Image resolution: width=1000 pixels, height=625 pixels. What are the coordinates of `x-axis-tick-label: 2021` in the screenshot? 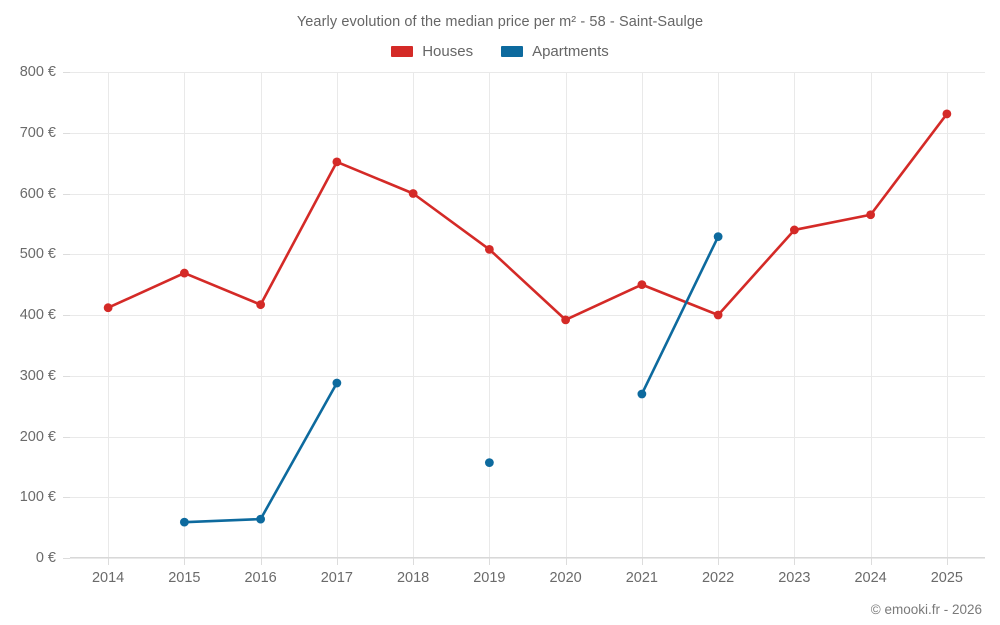 It's located at (642, 578).